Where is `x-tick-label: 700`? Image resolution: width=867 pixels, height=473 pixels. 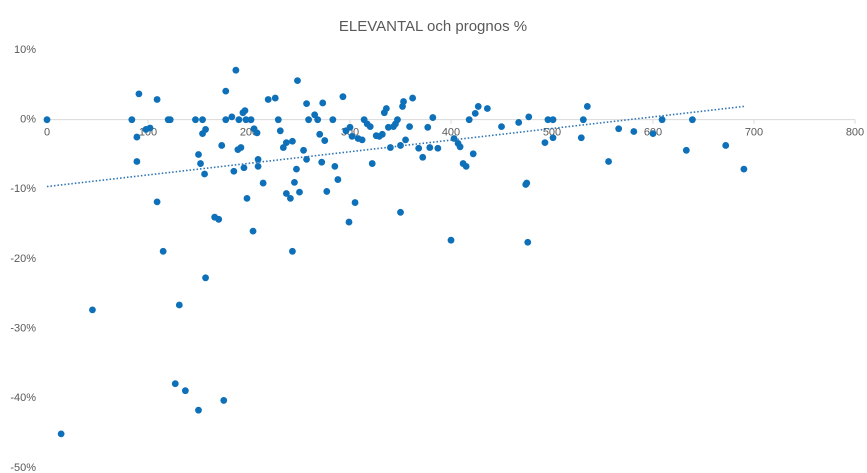 x-tick-label: 700 is located at coordinates (754, 133).